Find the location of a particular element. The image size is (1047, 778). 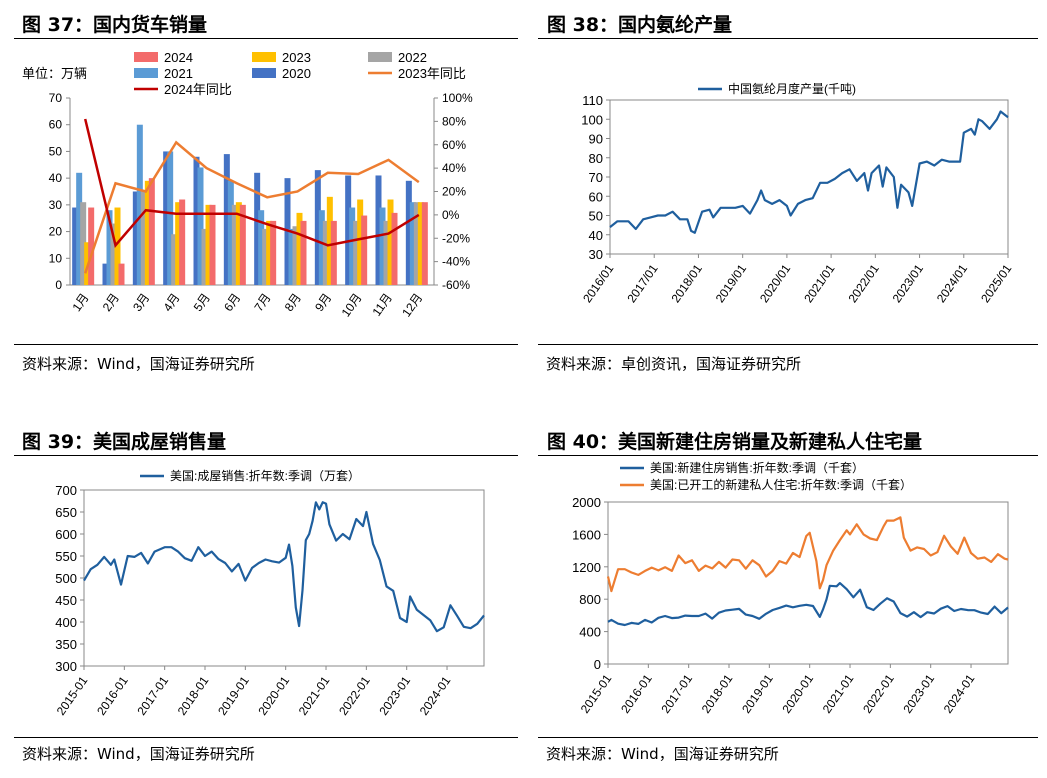

fig39-source-rule is located at coordinates (266, 737).